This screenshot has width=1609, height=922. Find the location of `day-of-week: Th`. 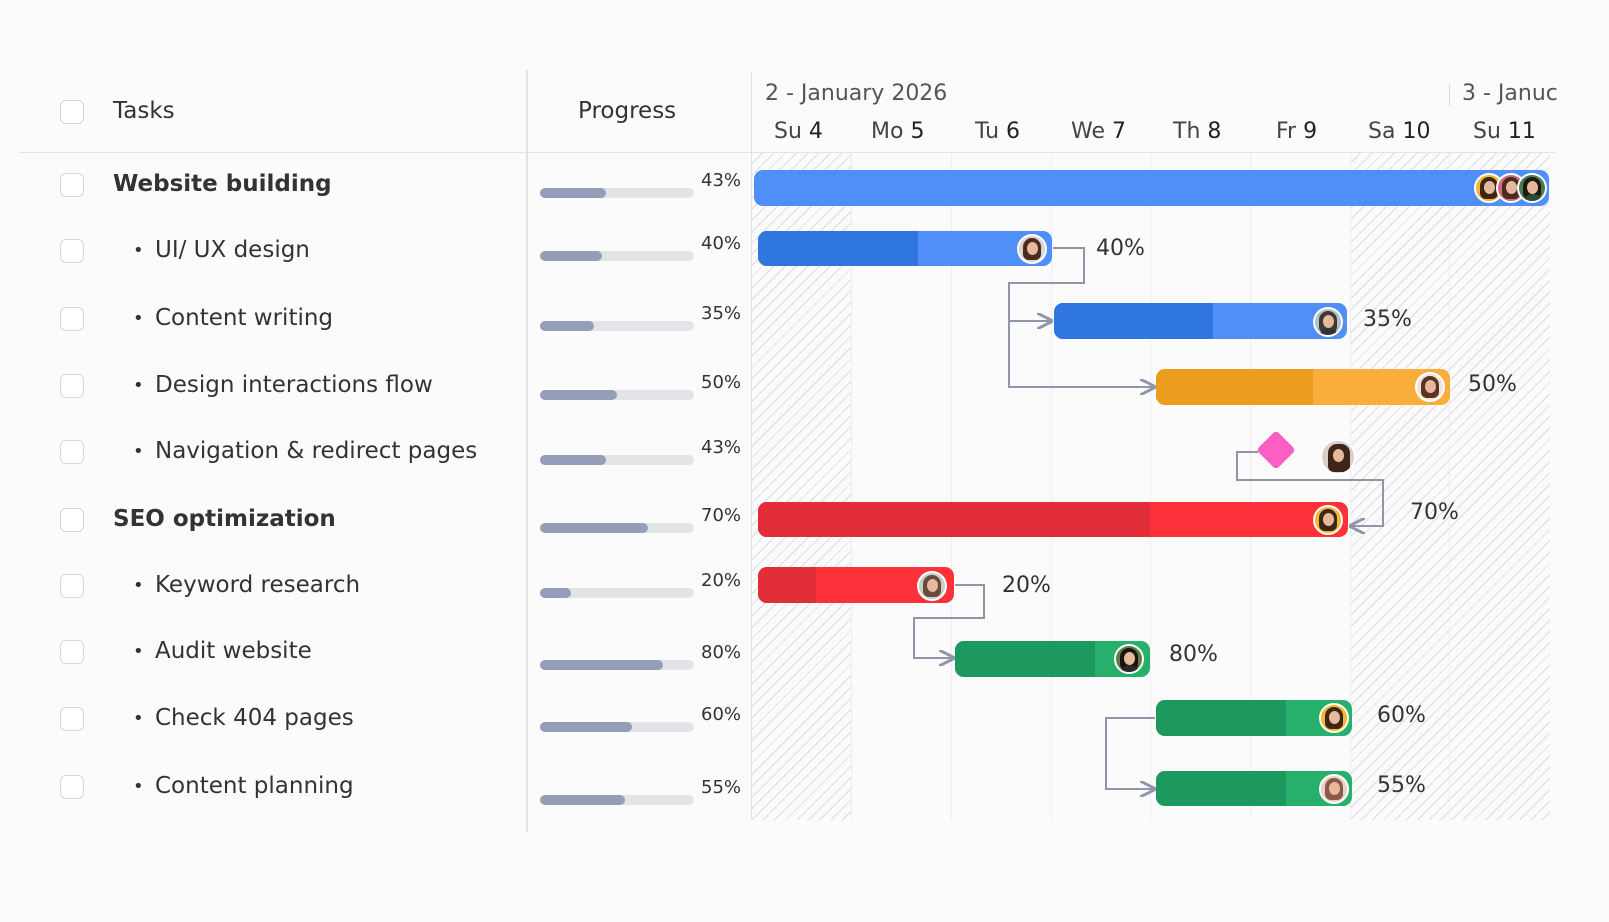

day-of-week: Th is located at coordinates (1187, 131).